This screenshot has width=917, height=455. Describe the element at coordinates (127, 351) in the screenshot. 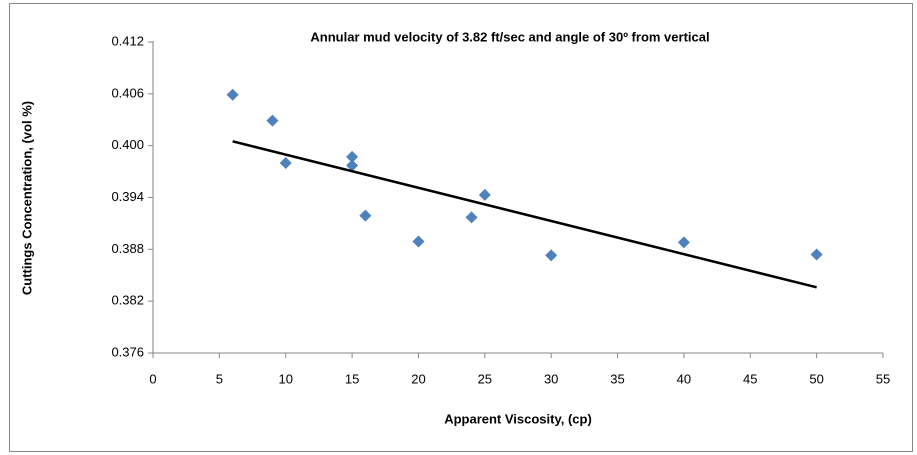

I see `y-tick-label: 0.376` at that location.